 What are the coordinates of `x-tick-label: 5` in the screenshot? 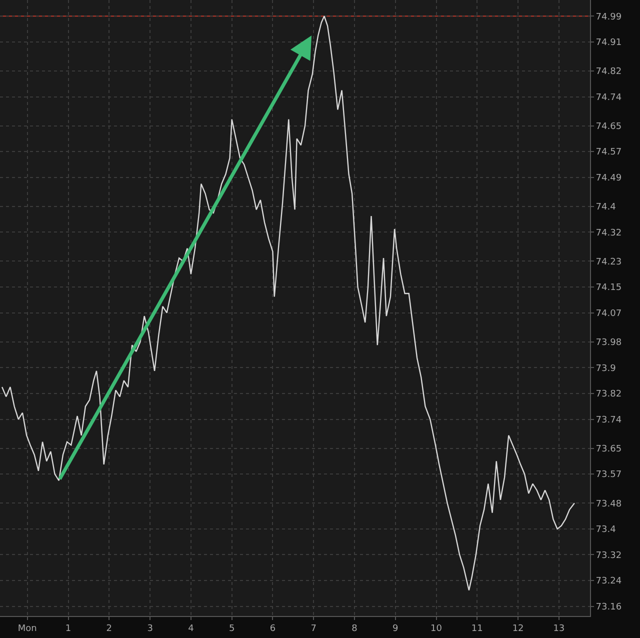 It's located at (231, 629).